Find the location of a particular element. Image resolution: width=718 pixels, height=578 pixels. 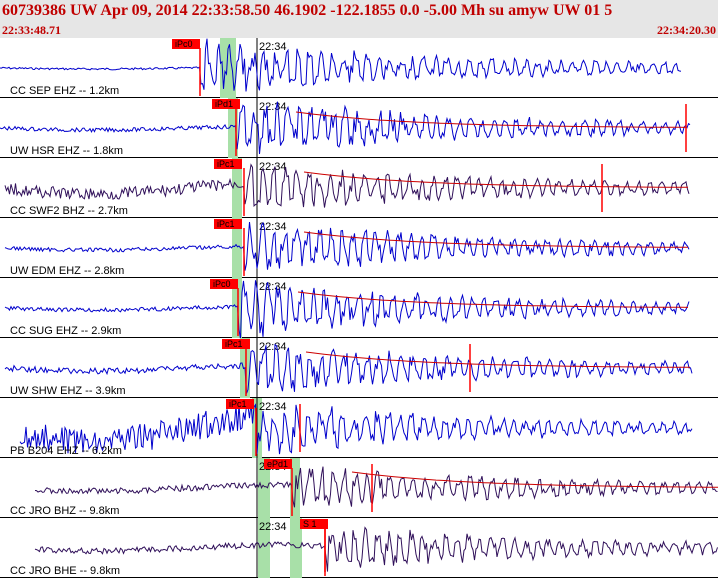

station-label: CC SUG EHZ -- 2.9km is located at coordinates (65, 331).